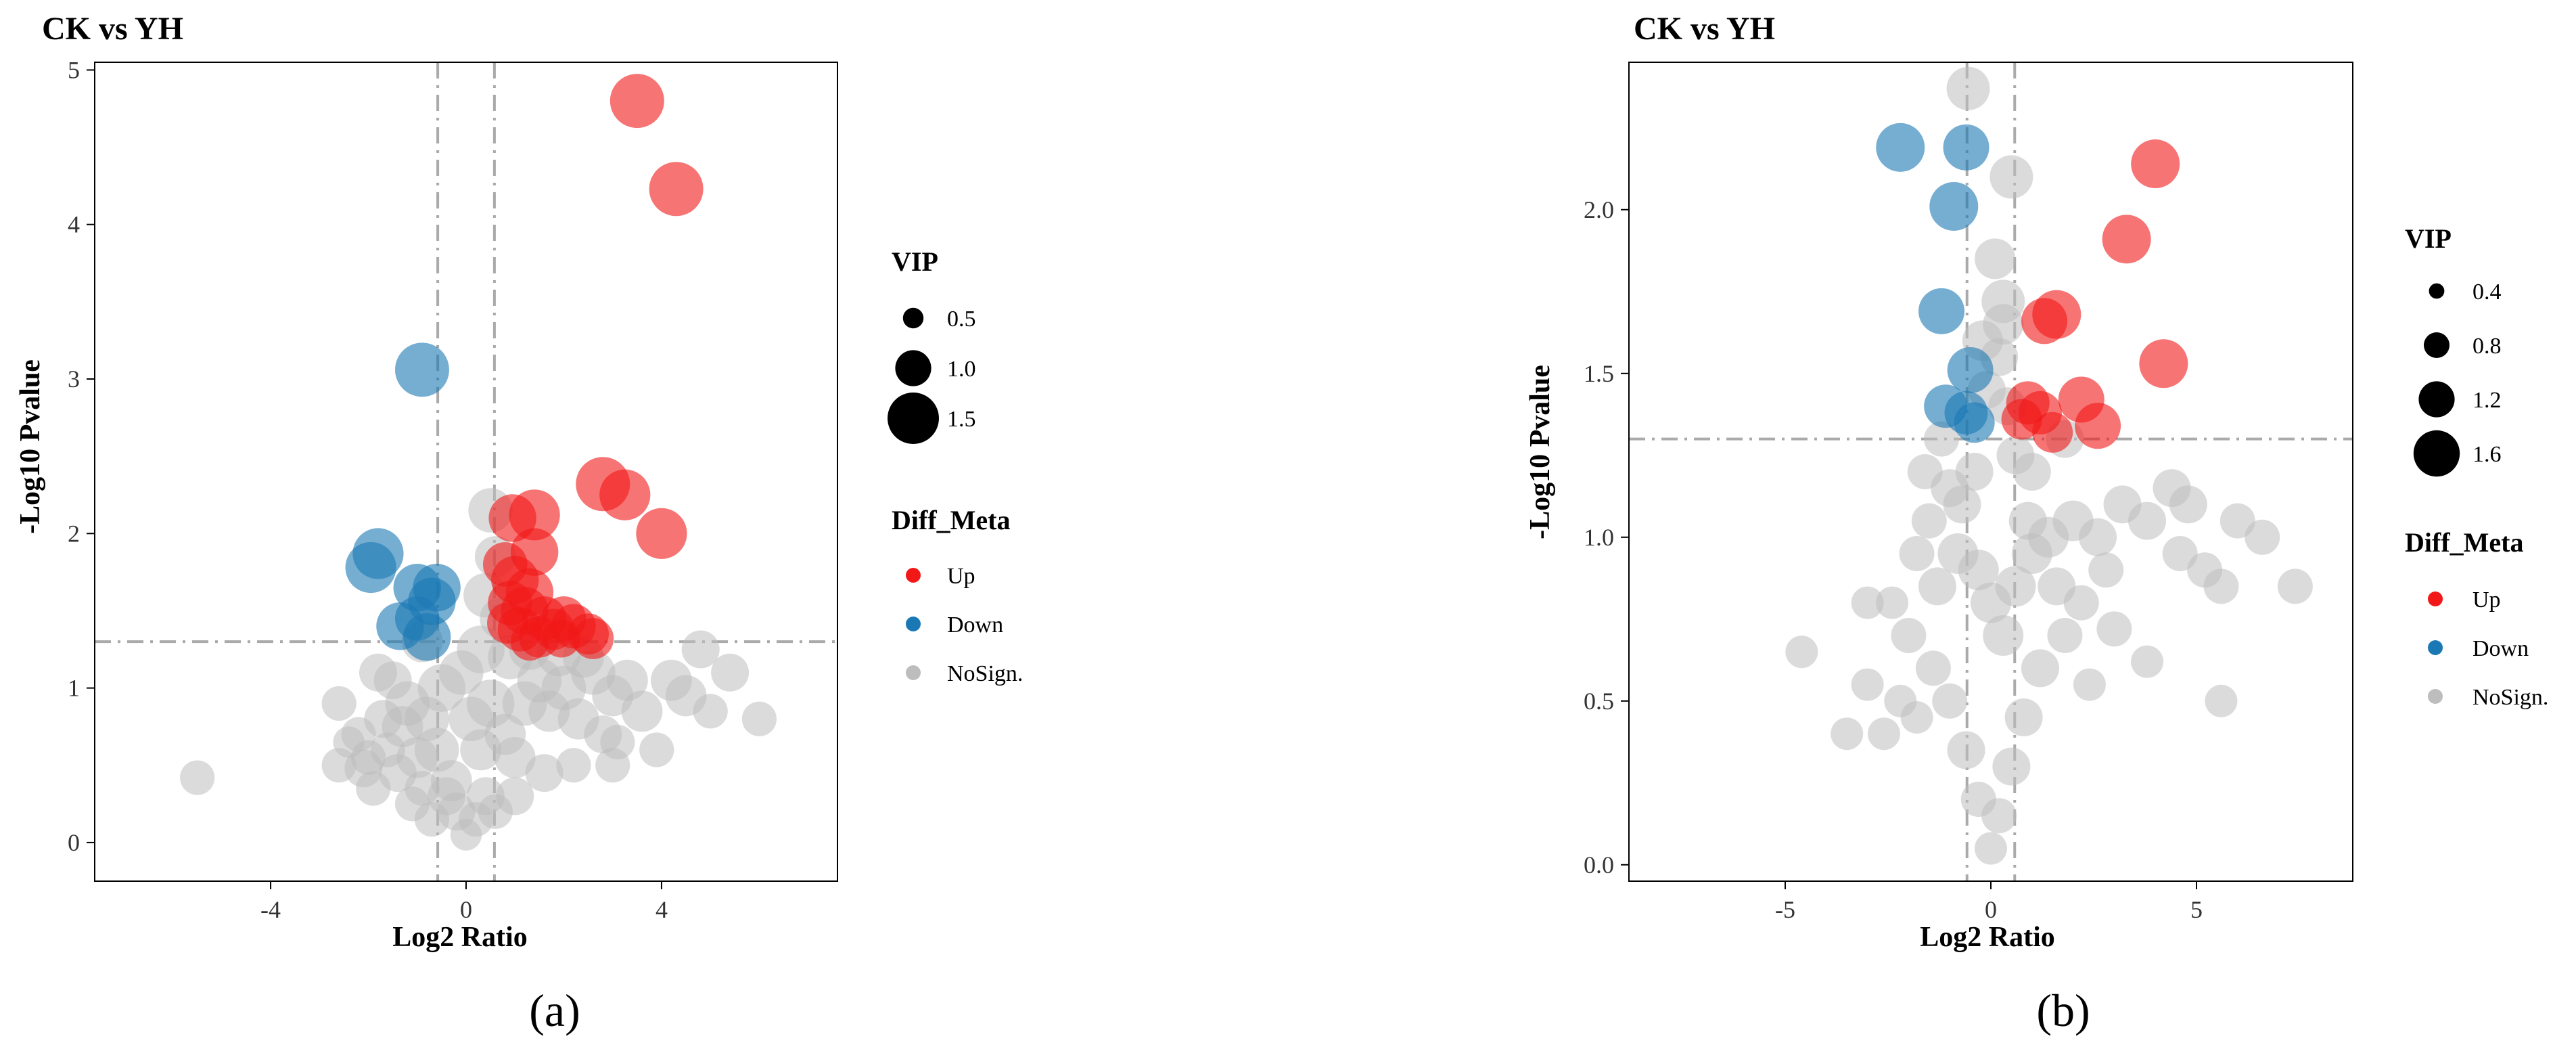 The height and width of the screenshot is (1049, 2576). I want to click on x-tick-label: 4, so click(662, 909).